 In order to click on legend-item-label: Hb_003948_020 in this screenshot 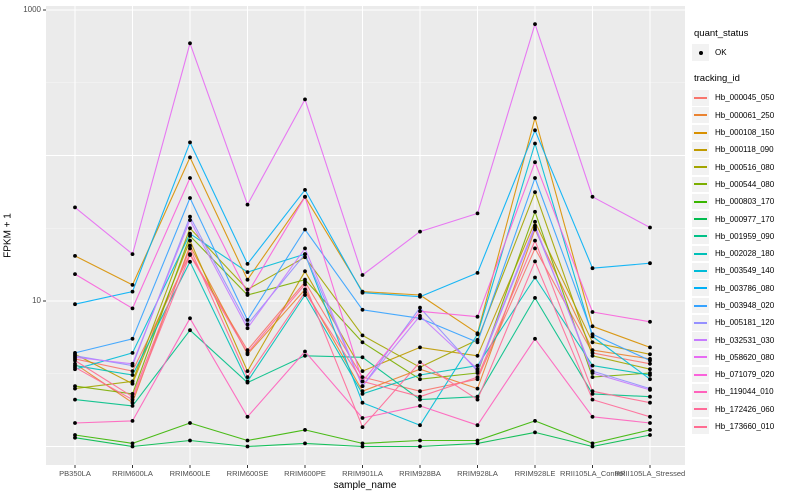, I will do `click(745, 305)`.